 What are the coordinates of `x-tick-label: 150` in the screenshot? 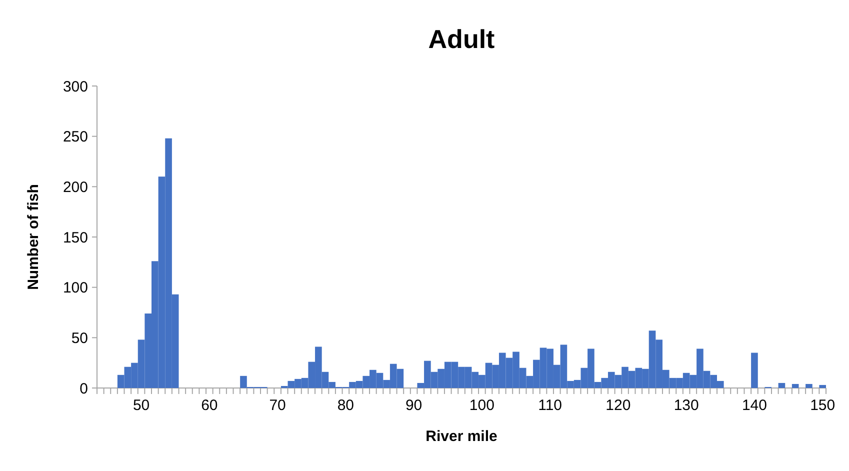 It's located at (823, 405).